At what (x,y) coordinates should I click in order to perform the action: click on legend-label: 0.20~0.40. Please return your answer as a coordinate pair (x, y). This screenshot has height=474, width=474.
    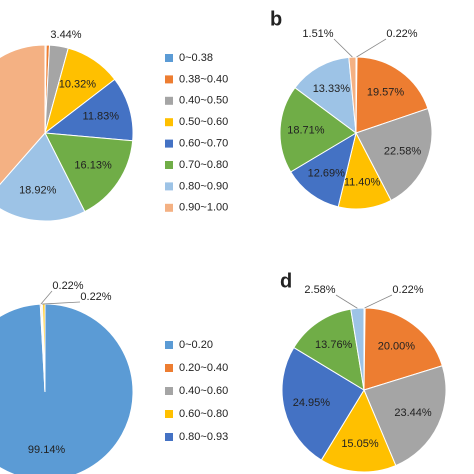
    Looking at the image, I should click on (203, 368).